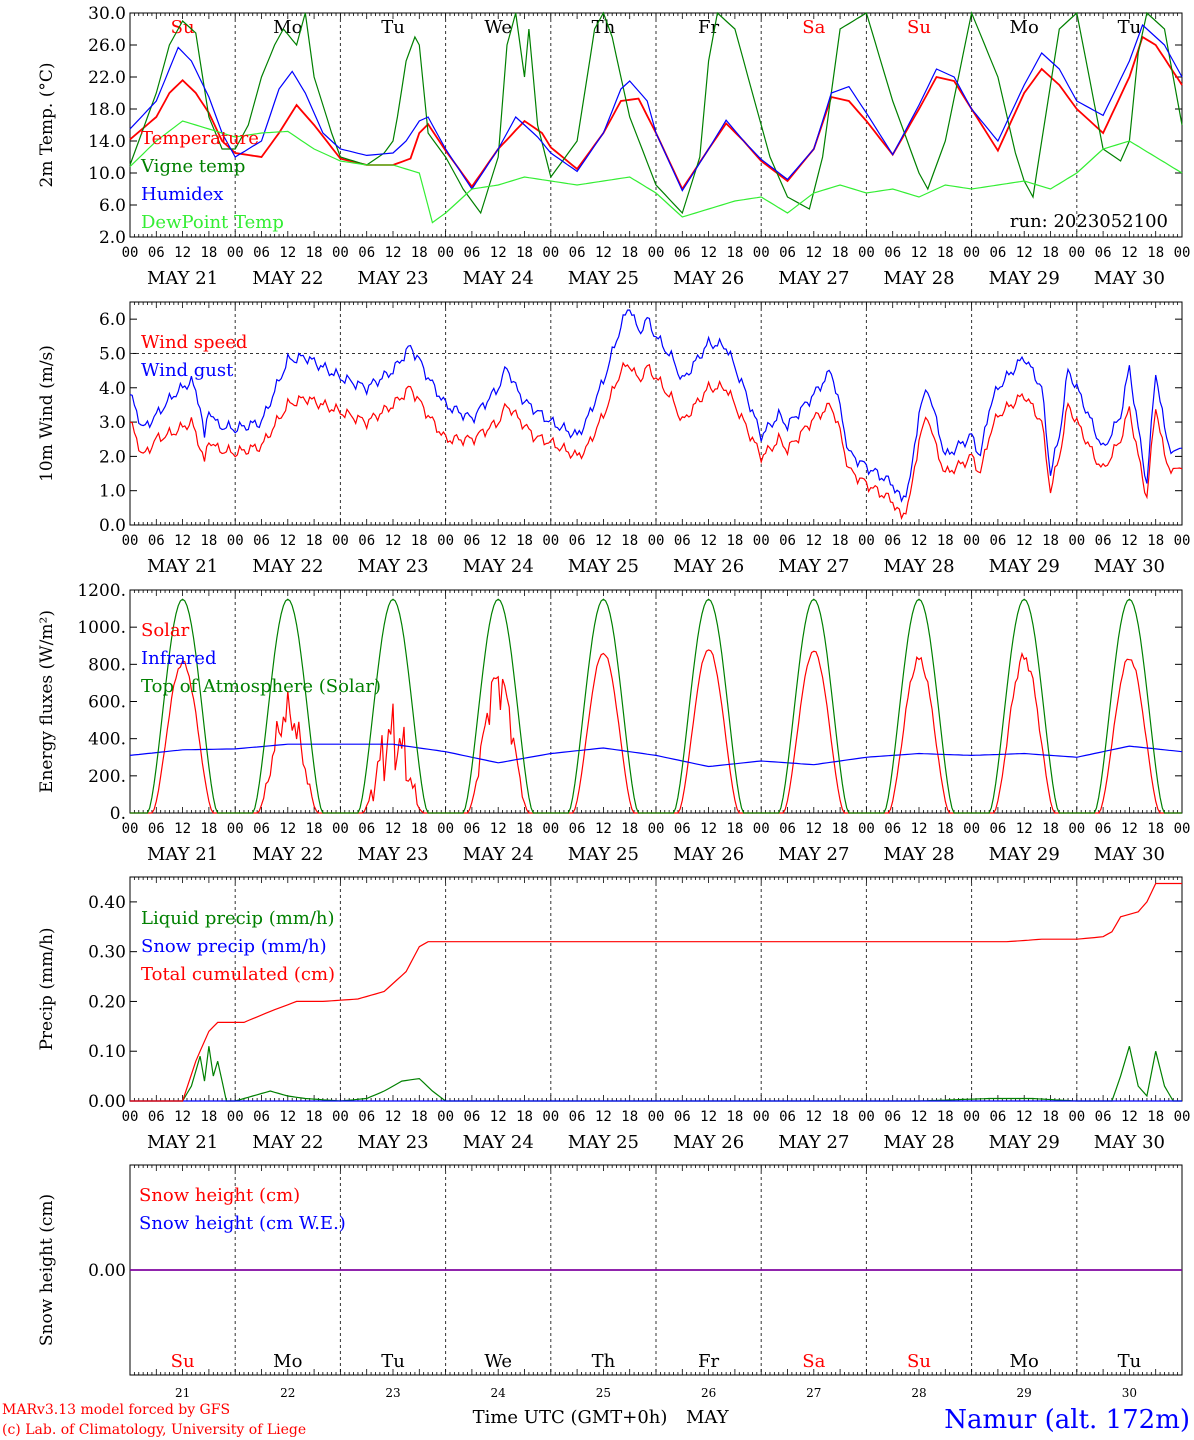 The height and width of the screenshot is (1440, 1194). I want to click on day-number-label: 24, so click(499, 1393).